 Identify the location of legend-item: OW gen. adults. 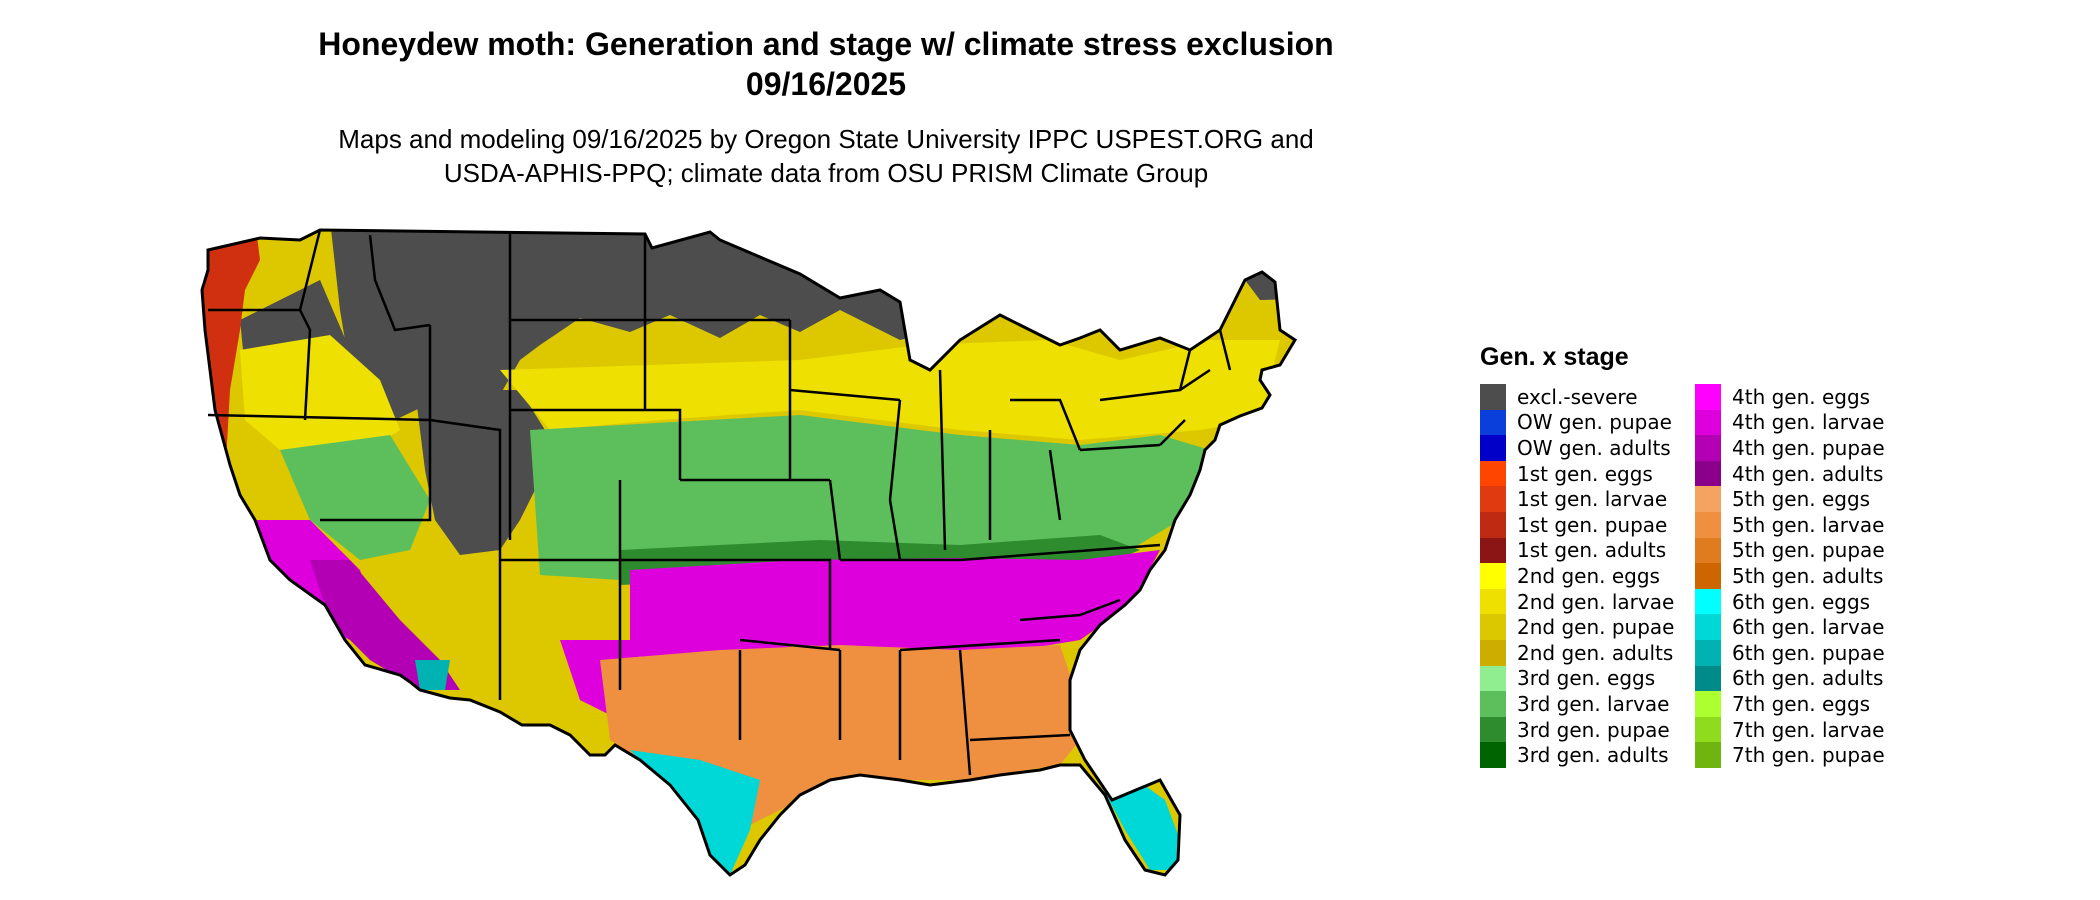
(1587, 448).